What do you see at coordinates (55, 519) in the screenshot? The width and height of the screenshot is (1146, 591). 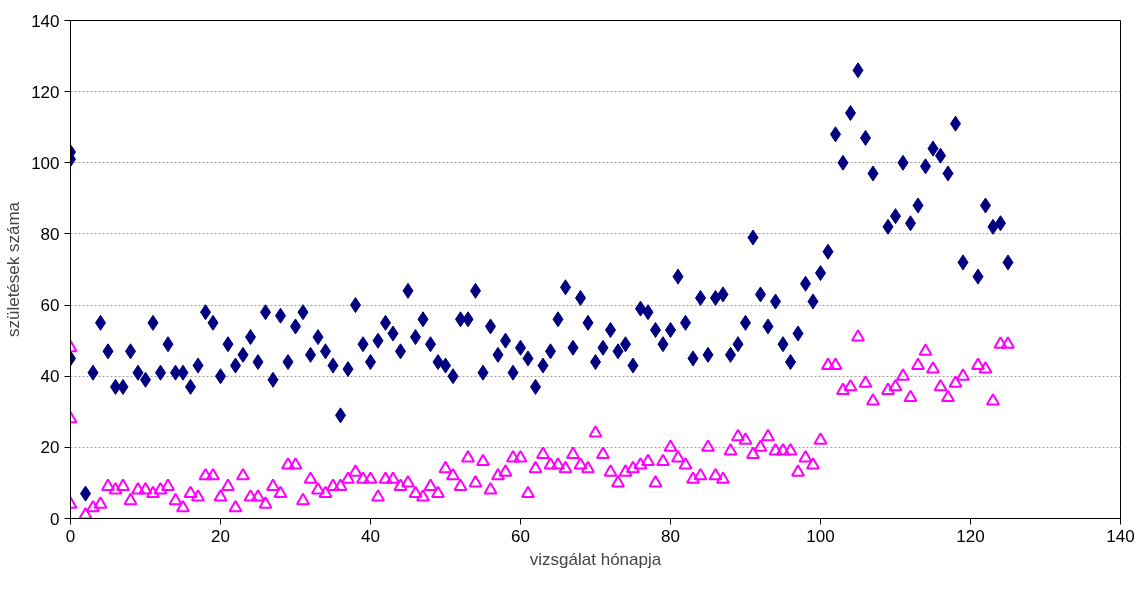 I see `y-tick-label: 0` at bounding box center [55, 519].